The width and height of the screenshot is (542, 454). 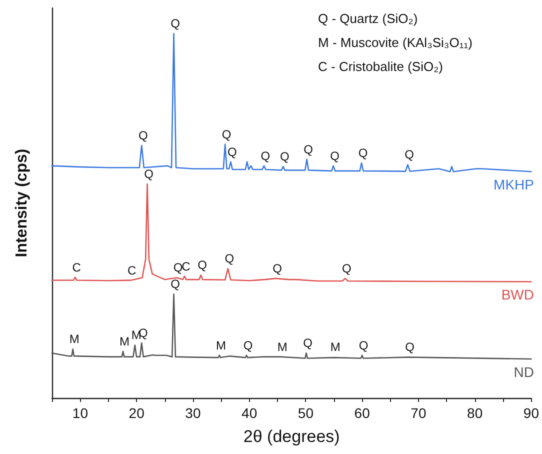 I want to click on series-label: ND, so click(x=524, y=372).